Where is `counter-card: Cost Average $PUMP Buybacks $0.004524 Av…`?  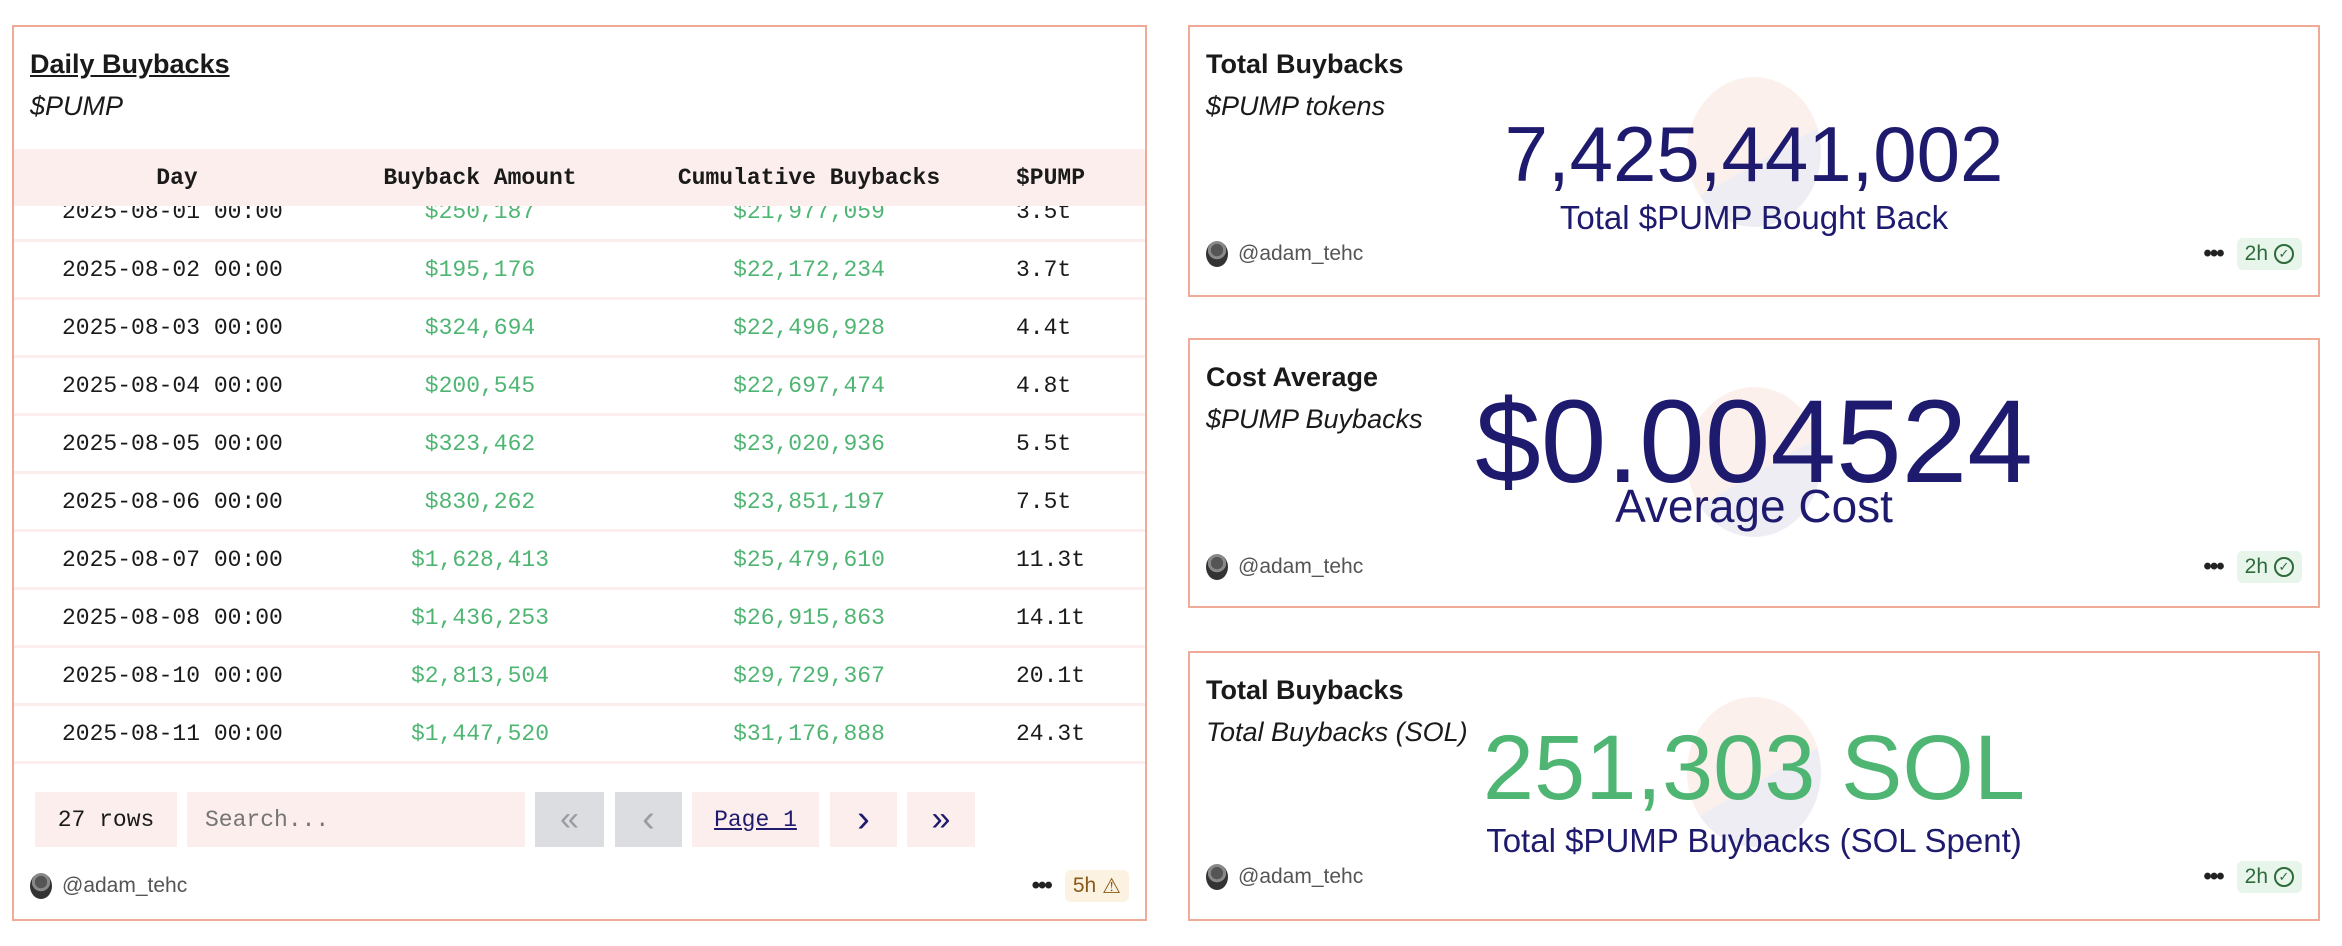 counter-card: Cost Average $PUMP Buybacks $0.004524 Av… is located at coordinates (1754, 473).